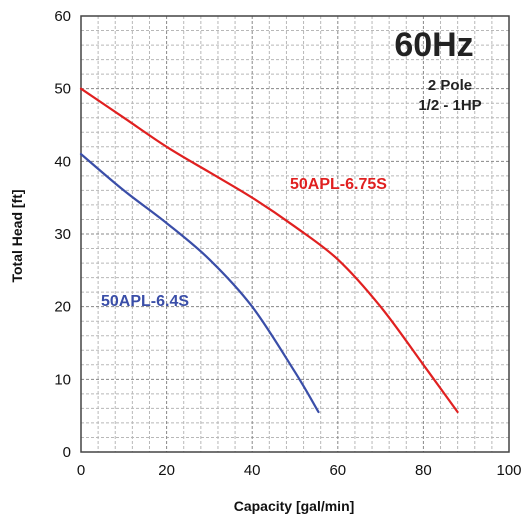 This screenshot has width=523, height=522. What do you see at coordinates (166, 470) in the screenshot?
I see `x-tick-label: 20` at bounding box center [166, 470].